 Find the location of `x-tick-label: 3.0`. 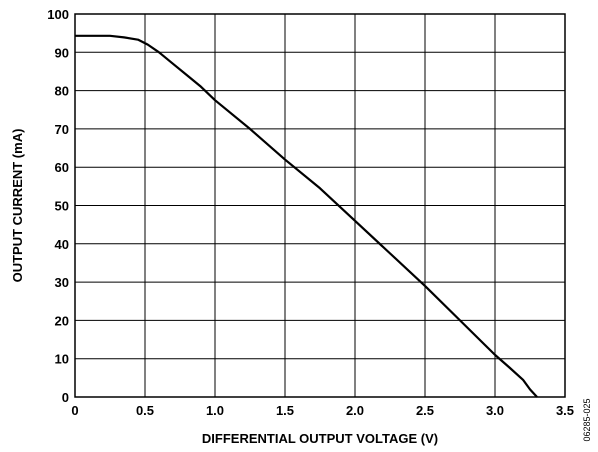

x-tick-label: 3.0 is located at coordinates (495, 410).